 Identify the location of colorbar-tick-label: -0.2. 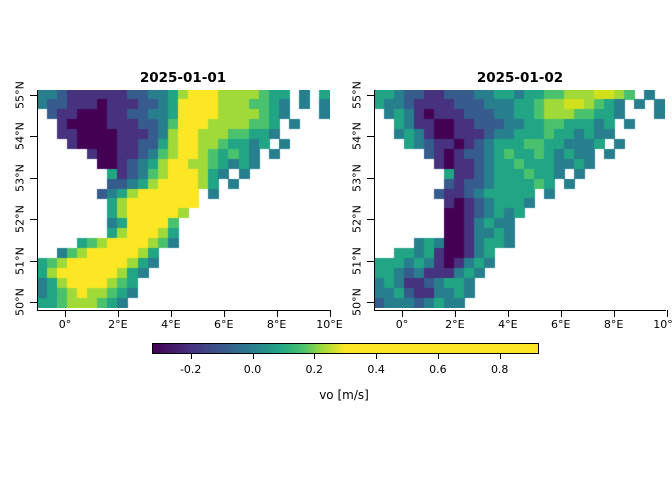
(190, 369).